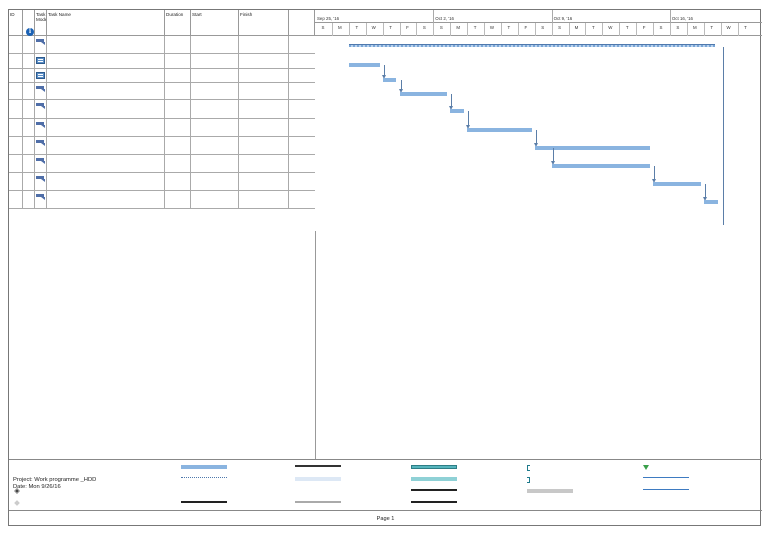 The height and width of the screenshot is (537, 768). Describe the element at coordinates (178, 23) in the screenshot. I see `column-header-duration: Duration` at that location.